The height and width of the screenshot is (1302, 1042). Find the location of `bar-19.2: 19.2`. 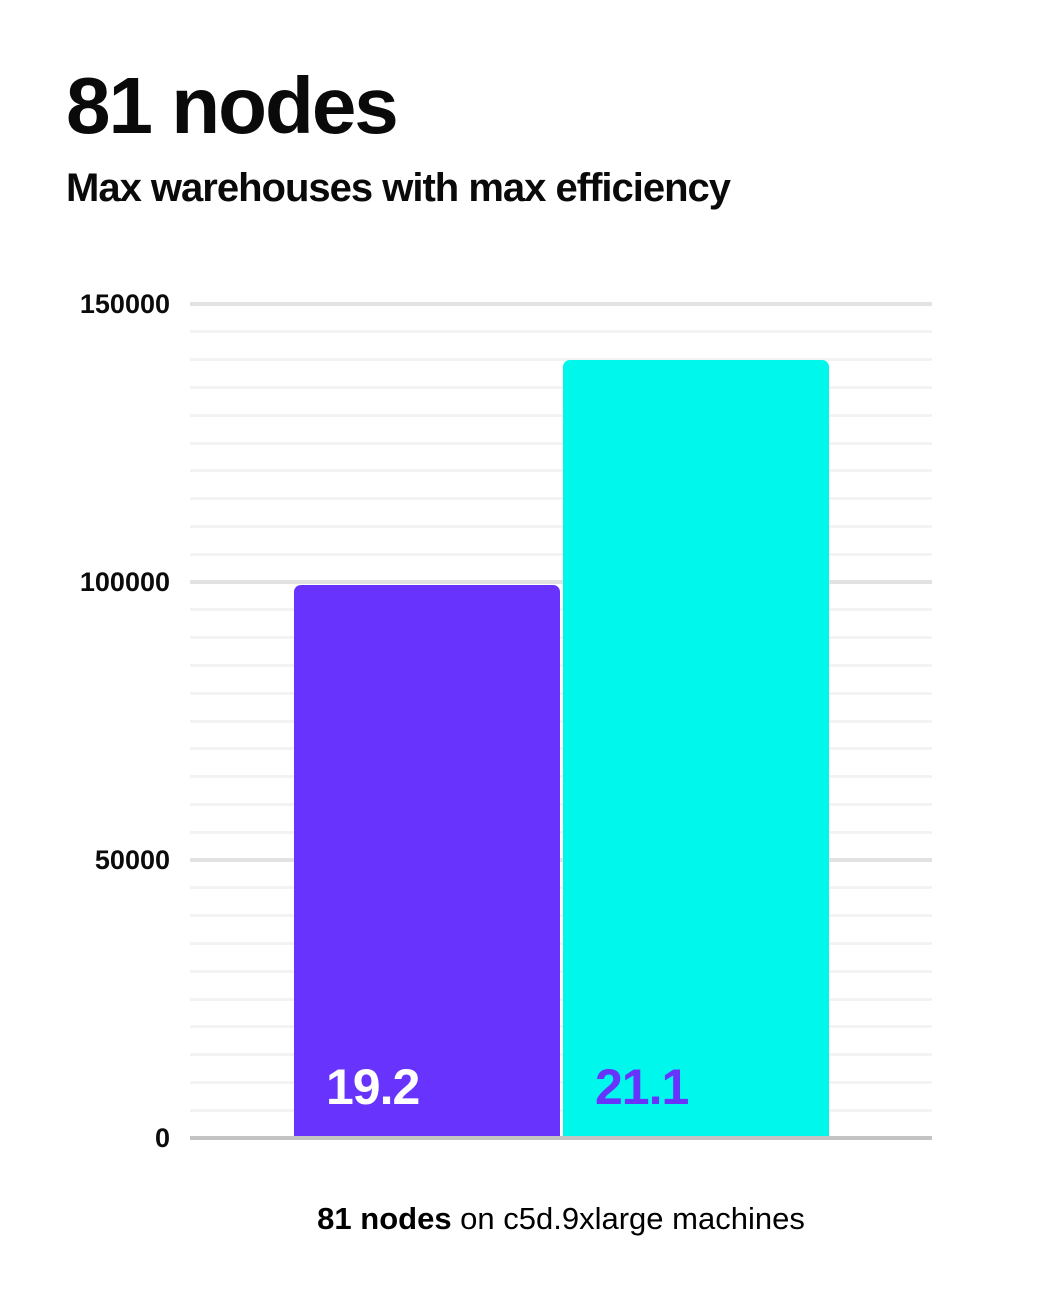

bar-19.2: 19.2 is located at coordinates (427, 861).